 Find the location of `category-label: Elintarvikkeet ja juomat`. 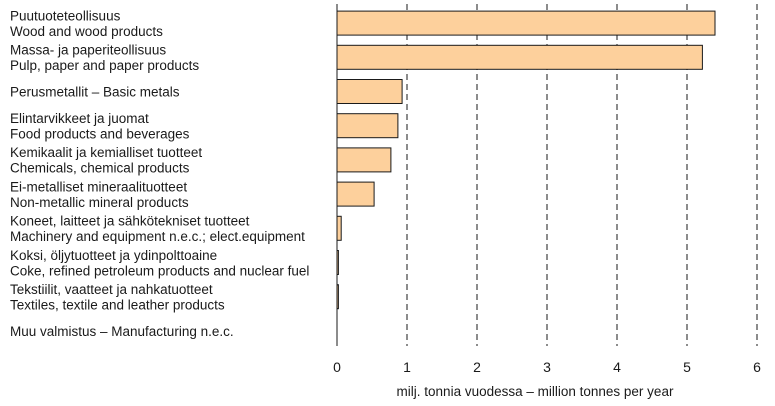

category-label: Elintarvikkeet ja juomat is located at coordinates (79, 118).